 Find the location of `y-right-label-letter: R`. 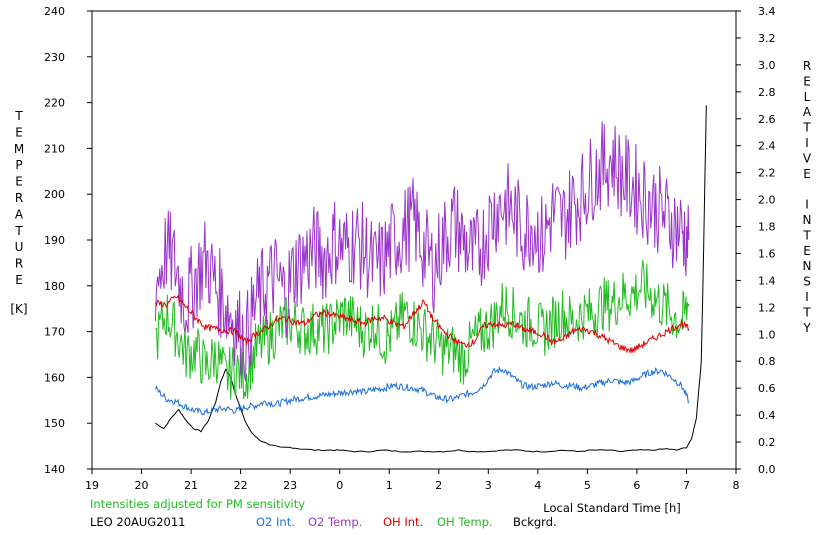

y-right-label-letter: R is located at coordinates (807, 66).